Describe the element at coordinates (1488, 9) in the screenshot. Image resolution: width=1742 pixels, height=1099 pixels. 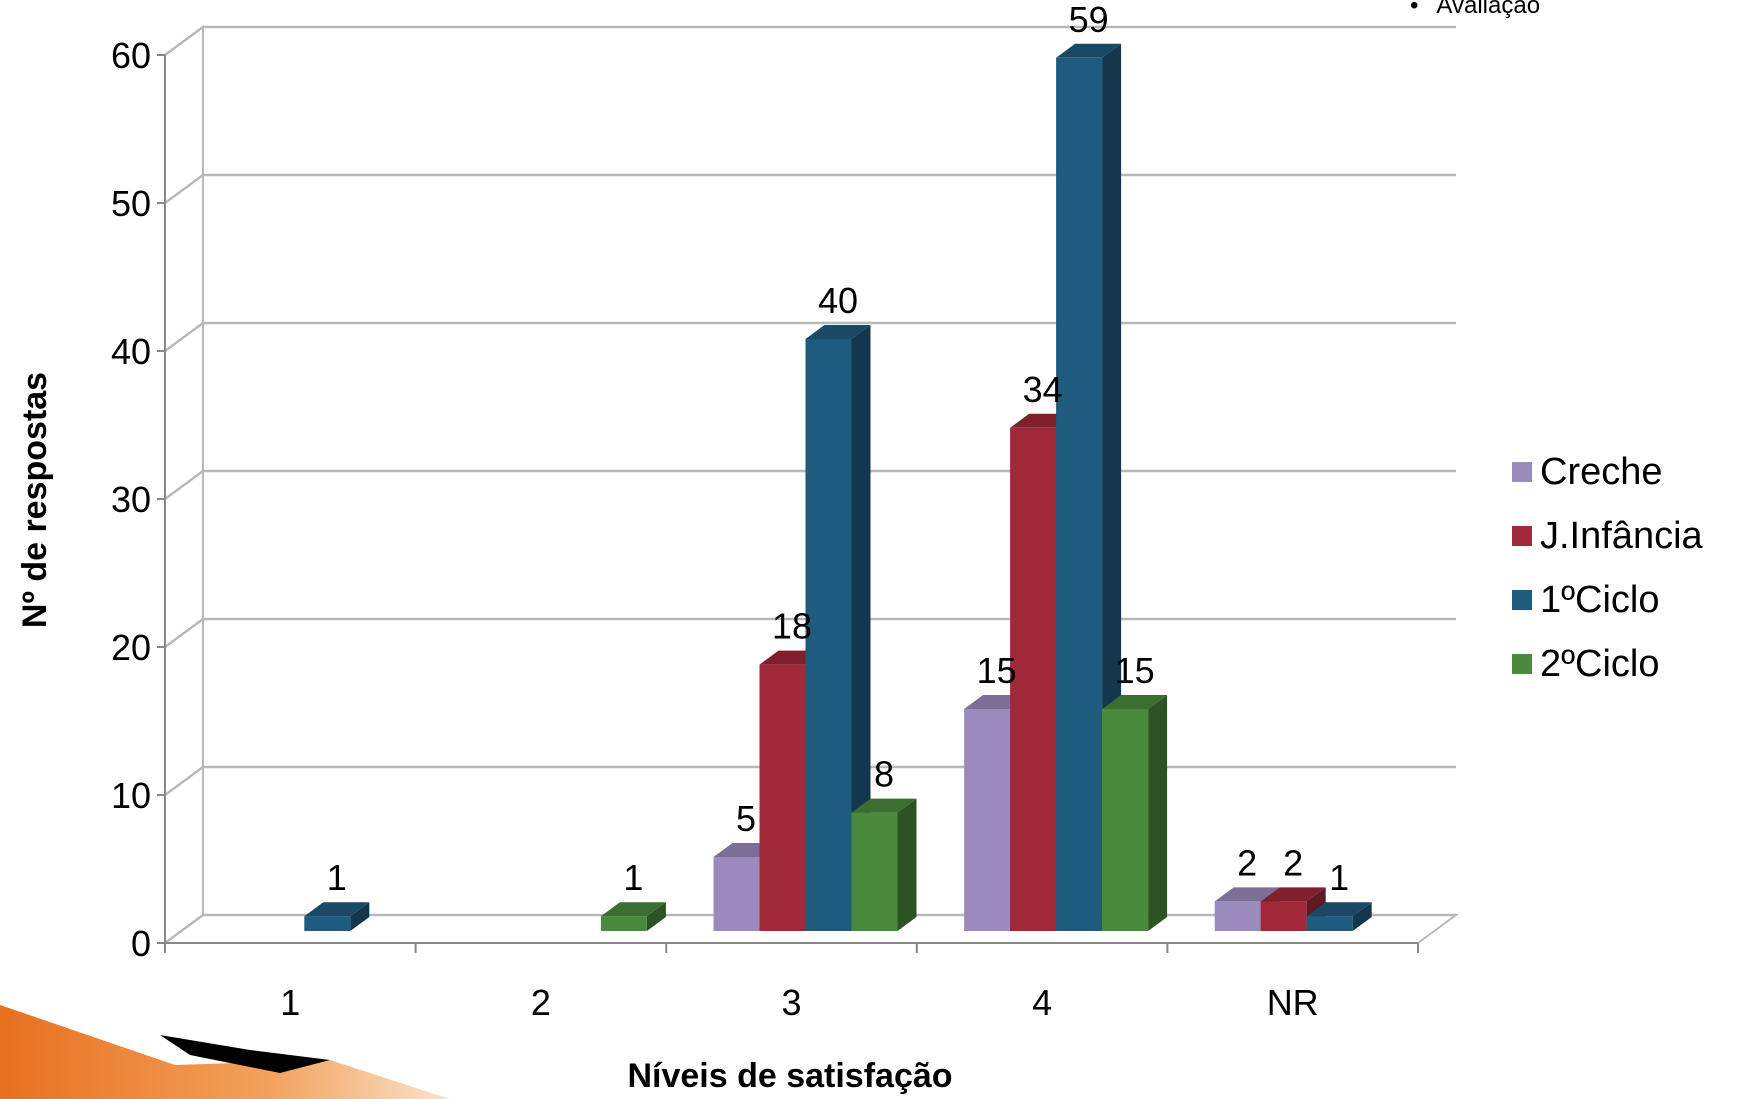
I see `top-note-text: Avaliação` at that location.